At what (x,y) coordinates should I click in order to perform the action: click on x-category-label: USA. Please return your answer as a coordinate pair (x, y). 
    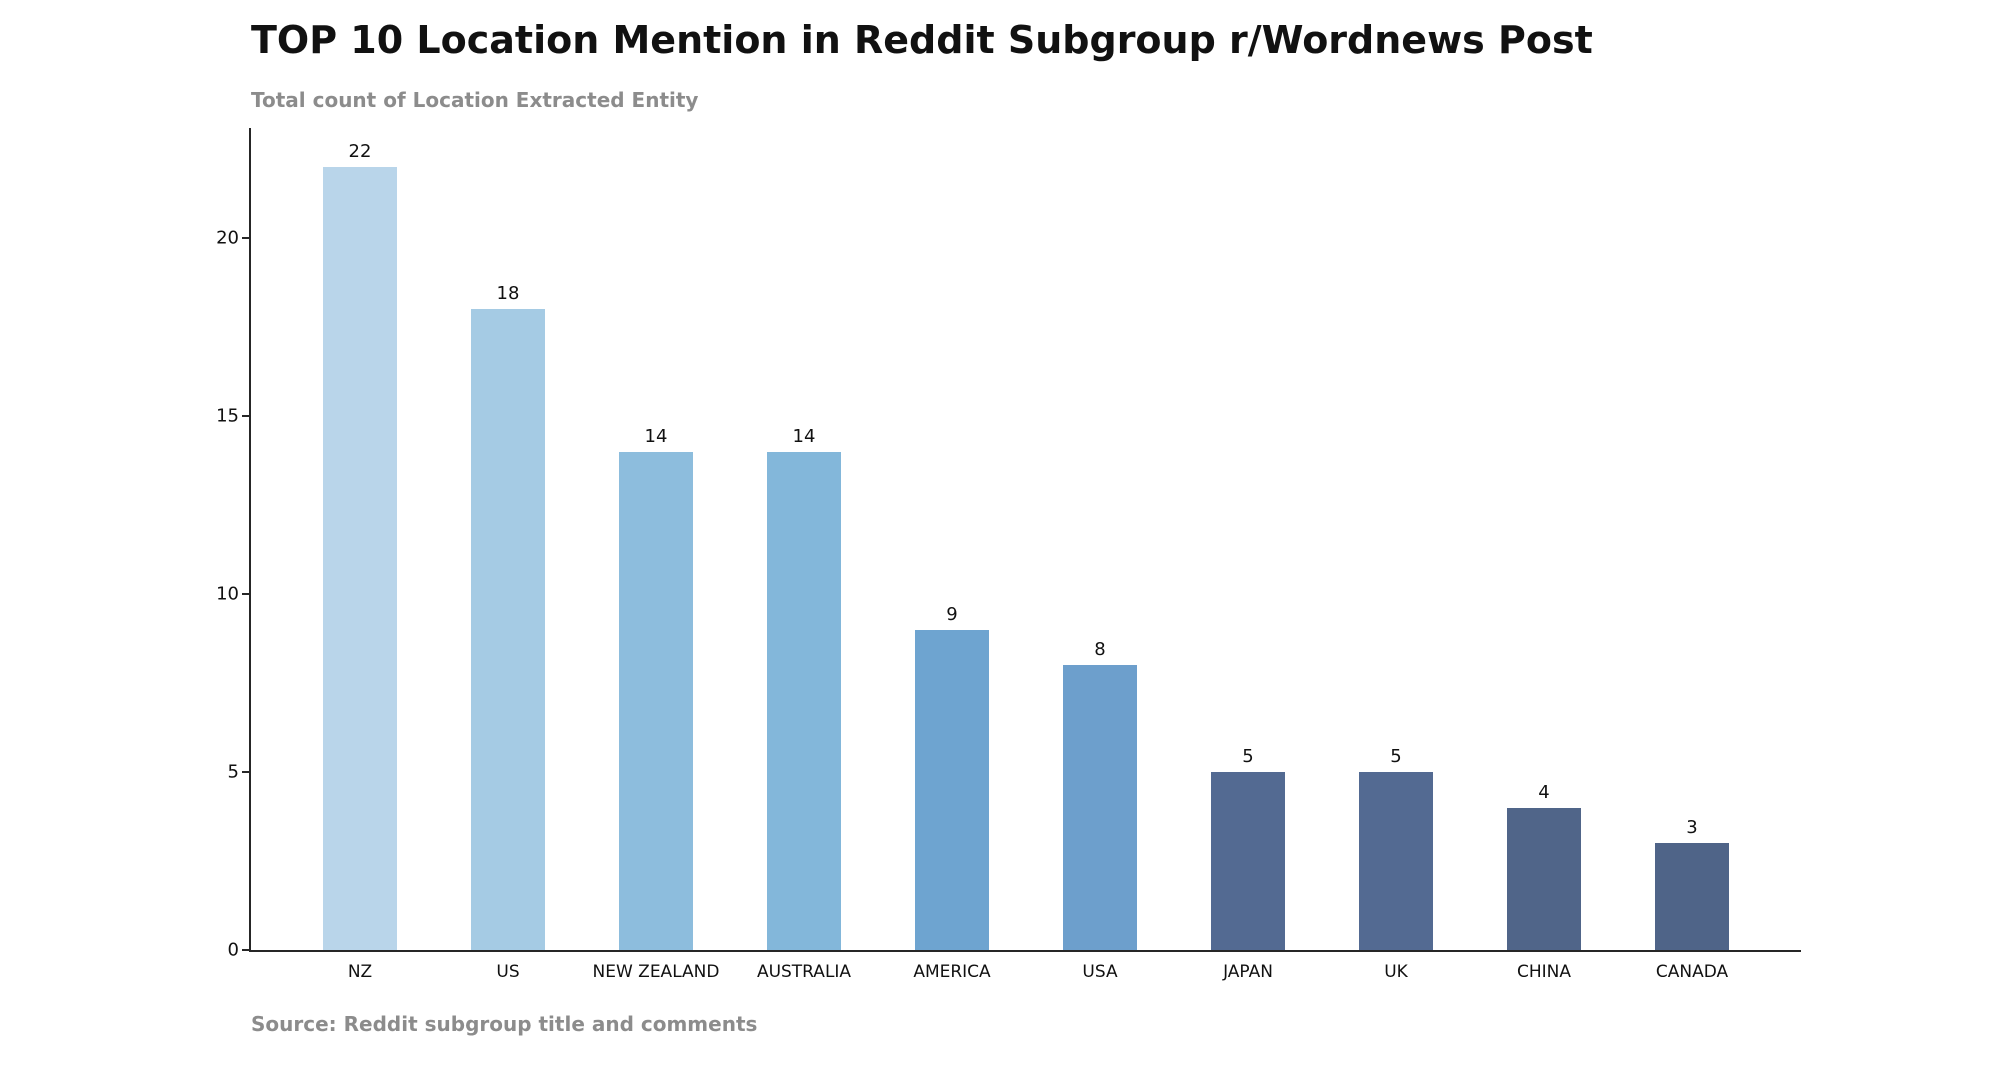
    Looking at the image, I should click on (1100, 972).